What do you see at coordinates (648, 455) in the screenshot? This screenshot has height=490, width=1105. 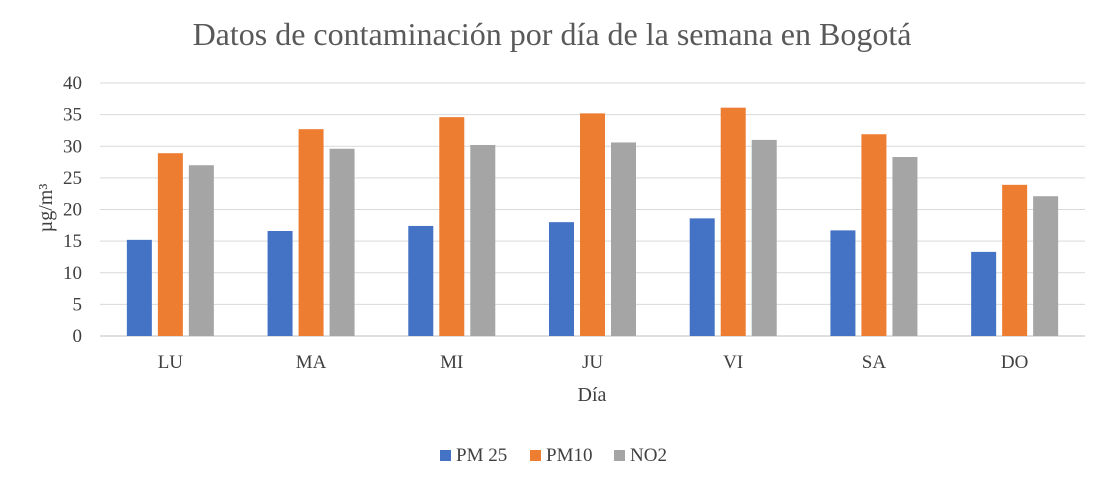 I see `legend-label: NO2` at bounding box center [648, 455].